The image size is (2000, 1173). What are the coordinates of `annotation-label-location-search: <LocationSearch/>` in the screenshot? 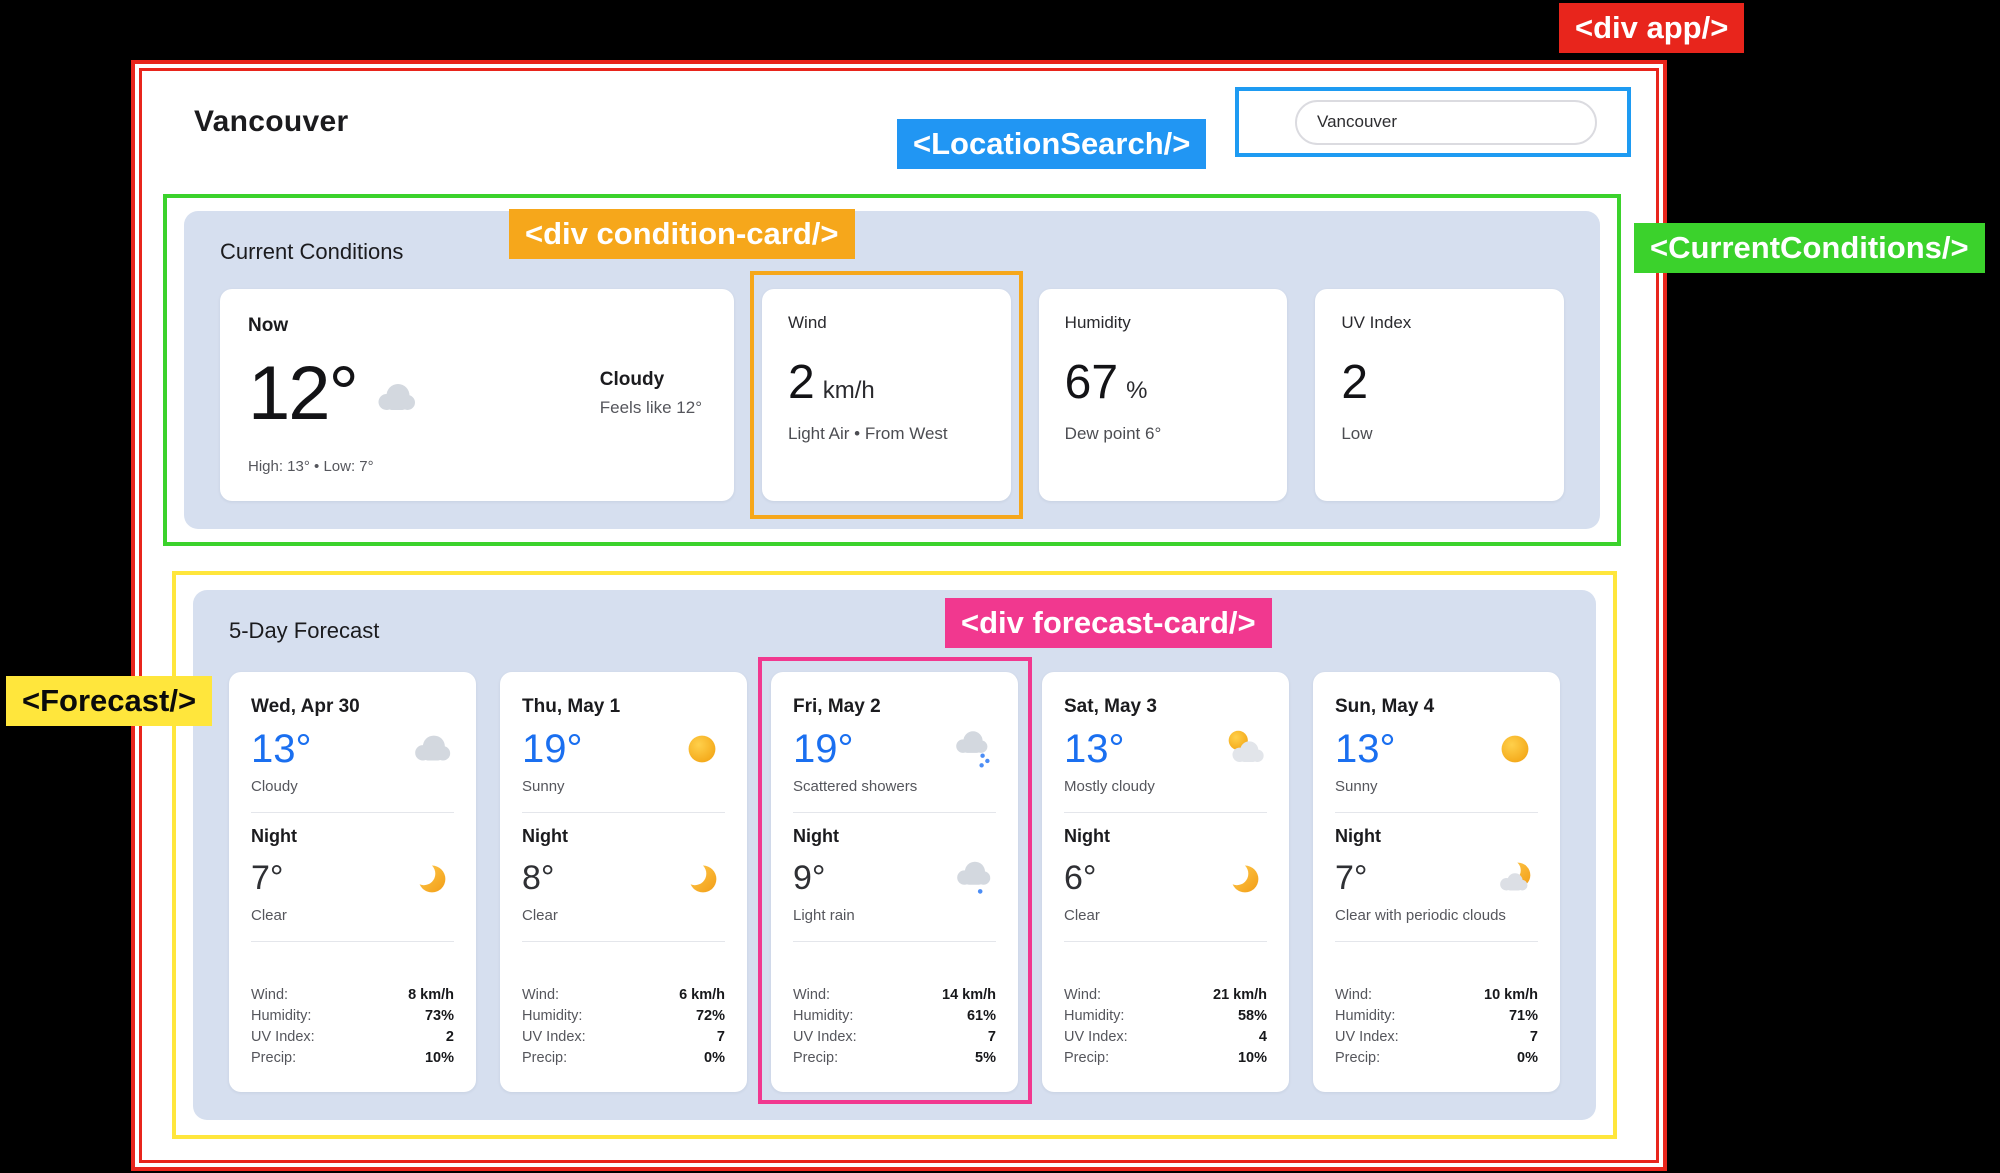 It's located at (1052, 144).